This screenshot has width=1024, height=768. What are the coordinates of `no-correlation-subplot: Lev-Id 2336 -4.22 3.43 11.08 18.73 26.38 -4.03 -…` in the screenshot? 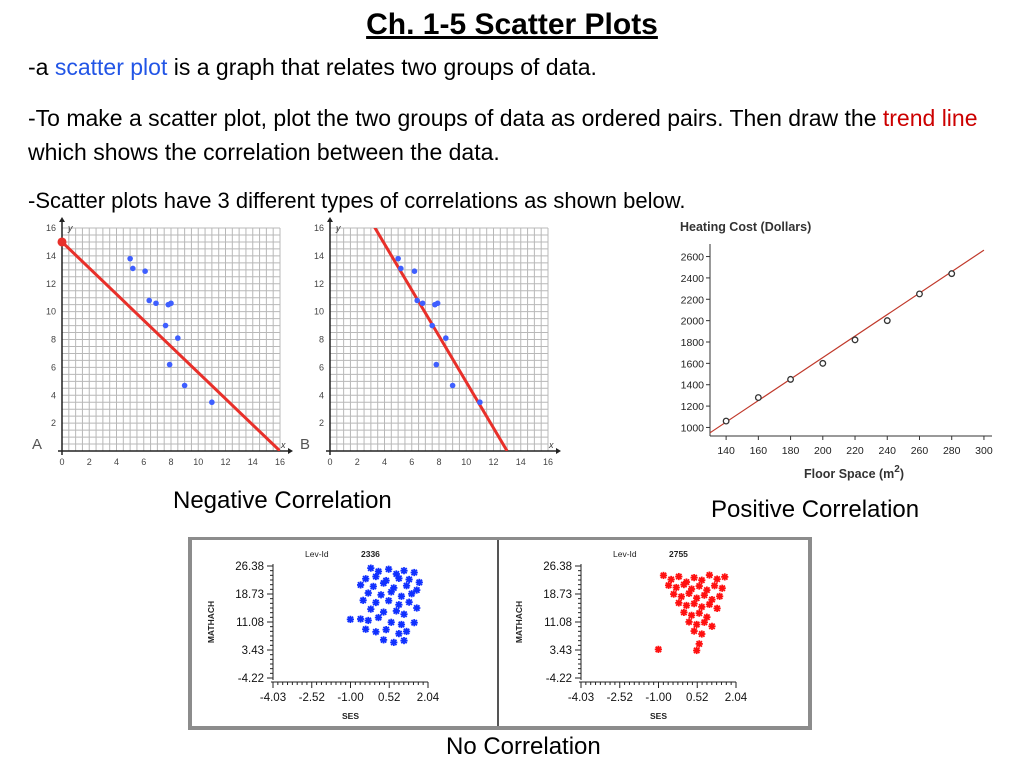 It's located at (323, 635).